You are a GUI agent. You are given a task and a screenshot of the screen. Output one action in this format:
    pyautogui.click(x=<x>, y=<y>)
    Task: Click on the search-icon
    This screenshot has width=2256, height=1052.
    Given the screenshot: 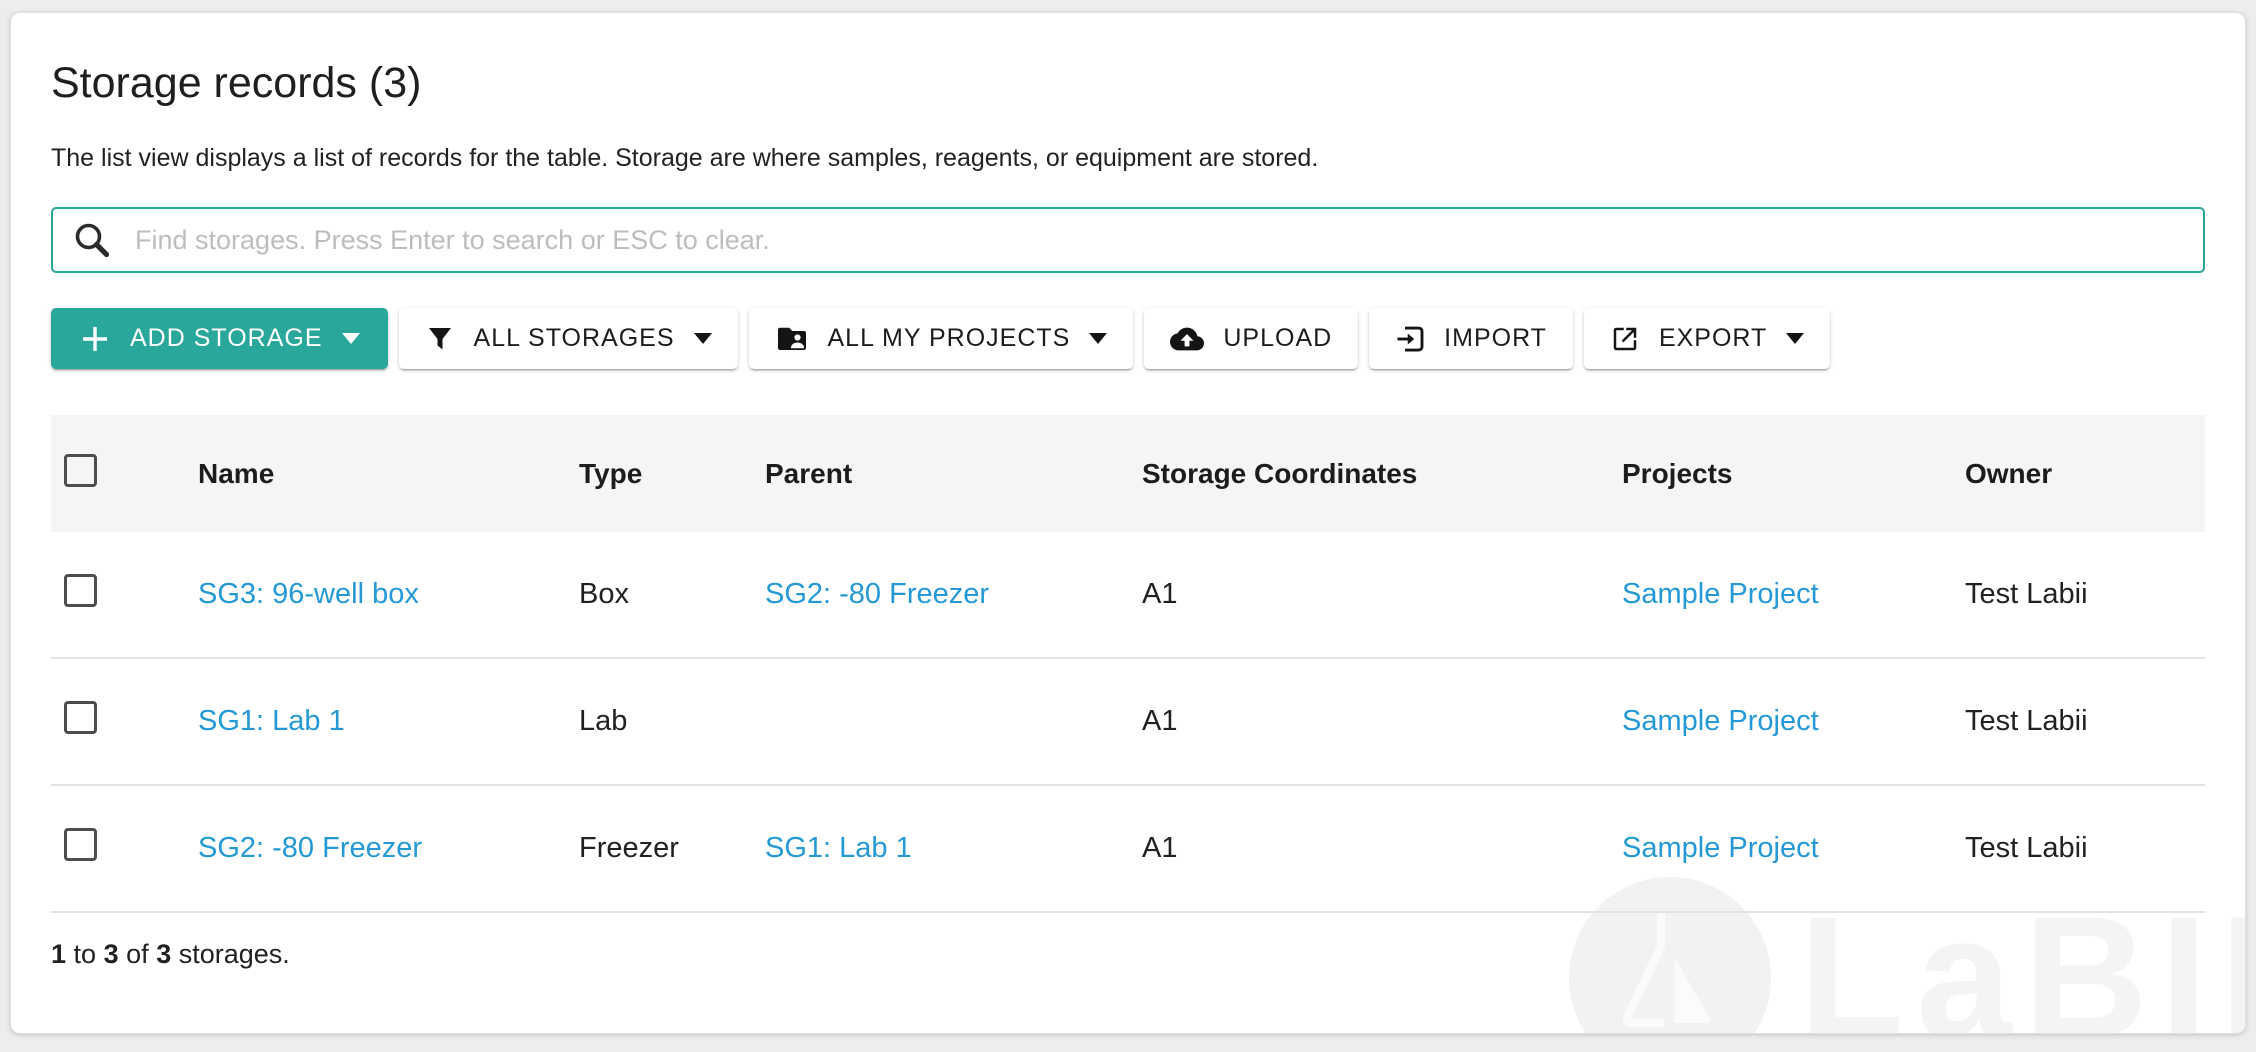 What is the action you would take?
    pyautogui.click(x=92, y=240)
    